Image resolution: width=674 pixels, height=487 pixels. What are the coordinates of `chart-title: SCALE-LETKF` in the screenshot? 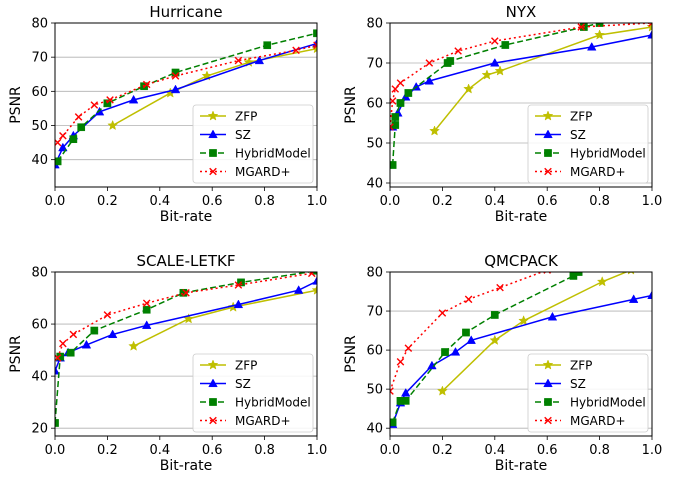 It's located at (186, 261).